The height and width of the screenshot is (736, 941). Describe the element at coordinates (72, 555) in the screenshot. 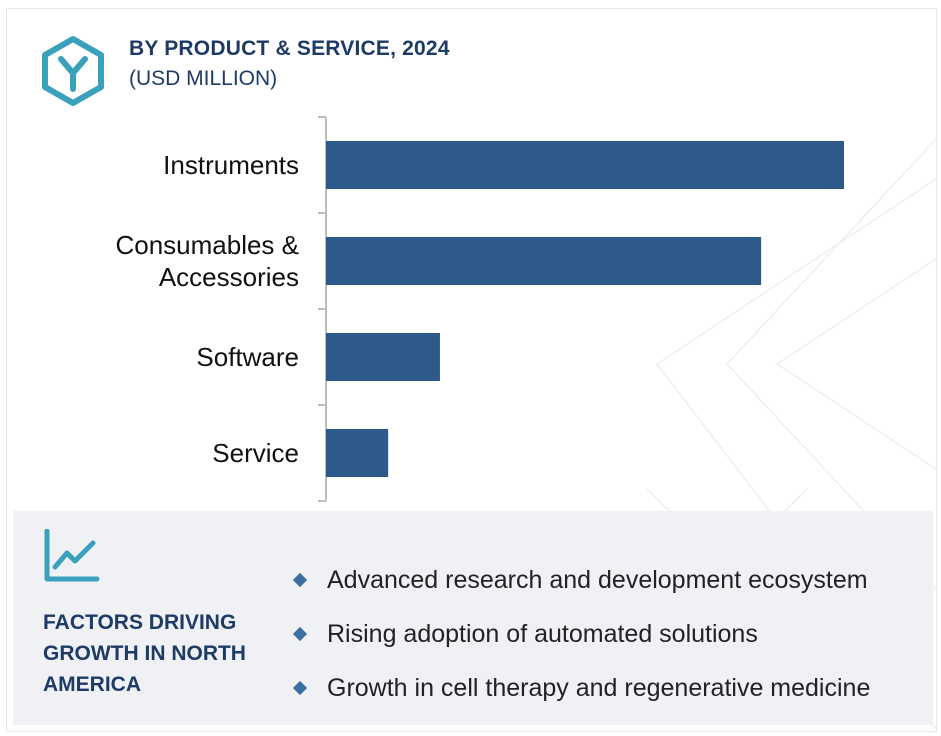

I see `line-chart-trend-icon` at that location.